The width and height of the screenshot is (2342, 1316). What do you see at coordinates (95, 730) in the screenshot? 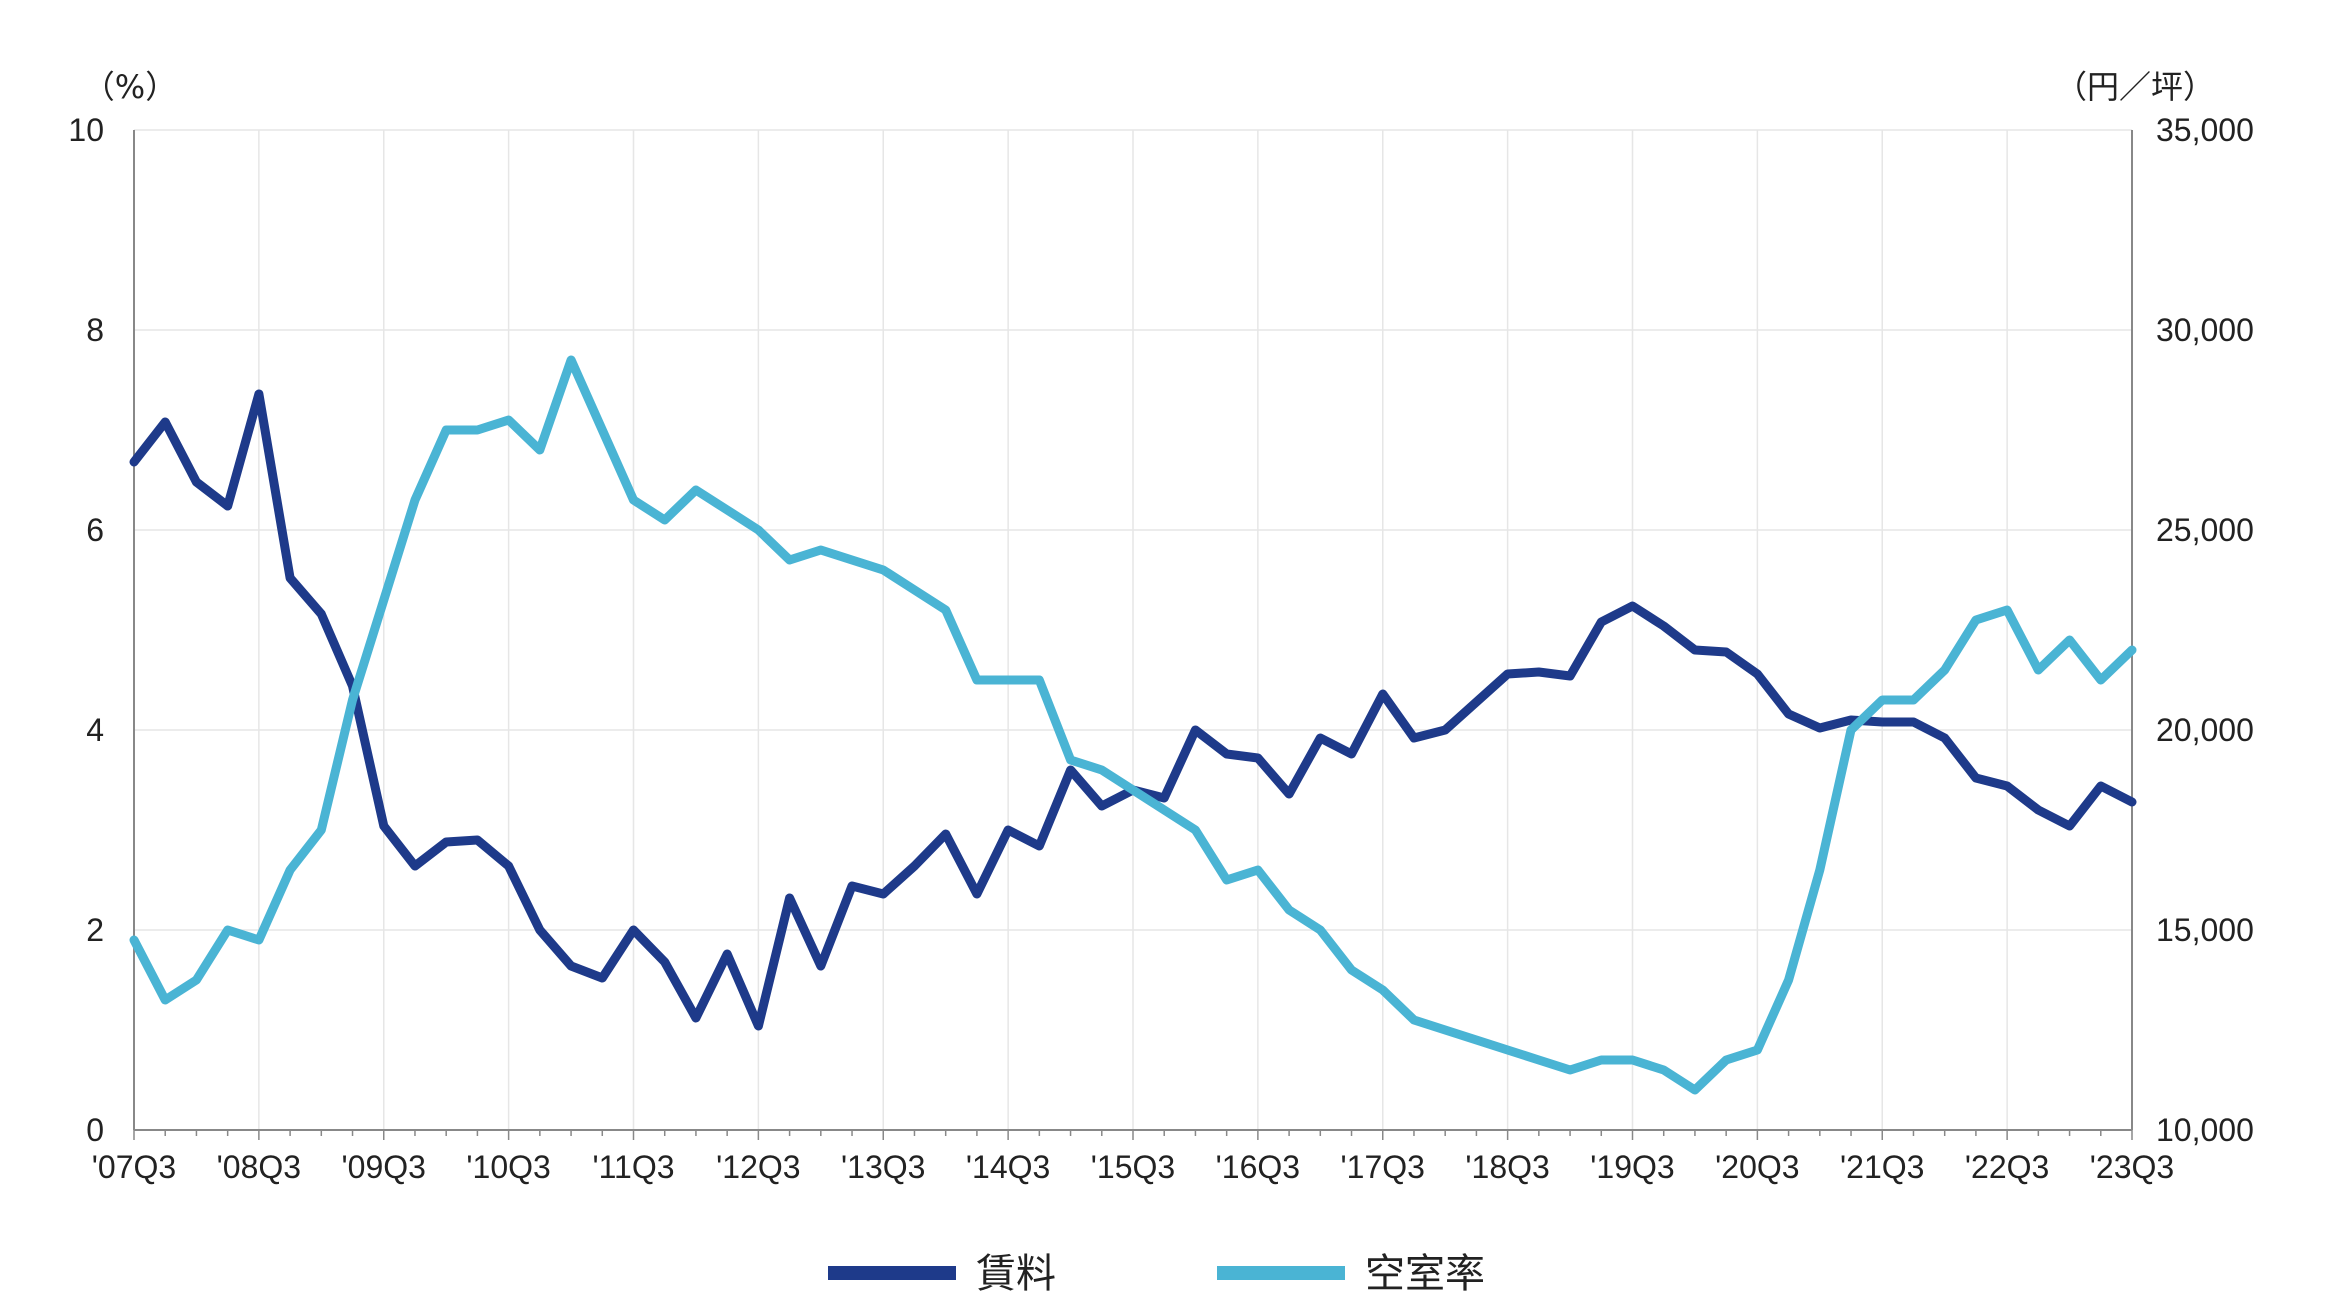
I see `left-tick-label: 4` at bounding box center [95, 730].